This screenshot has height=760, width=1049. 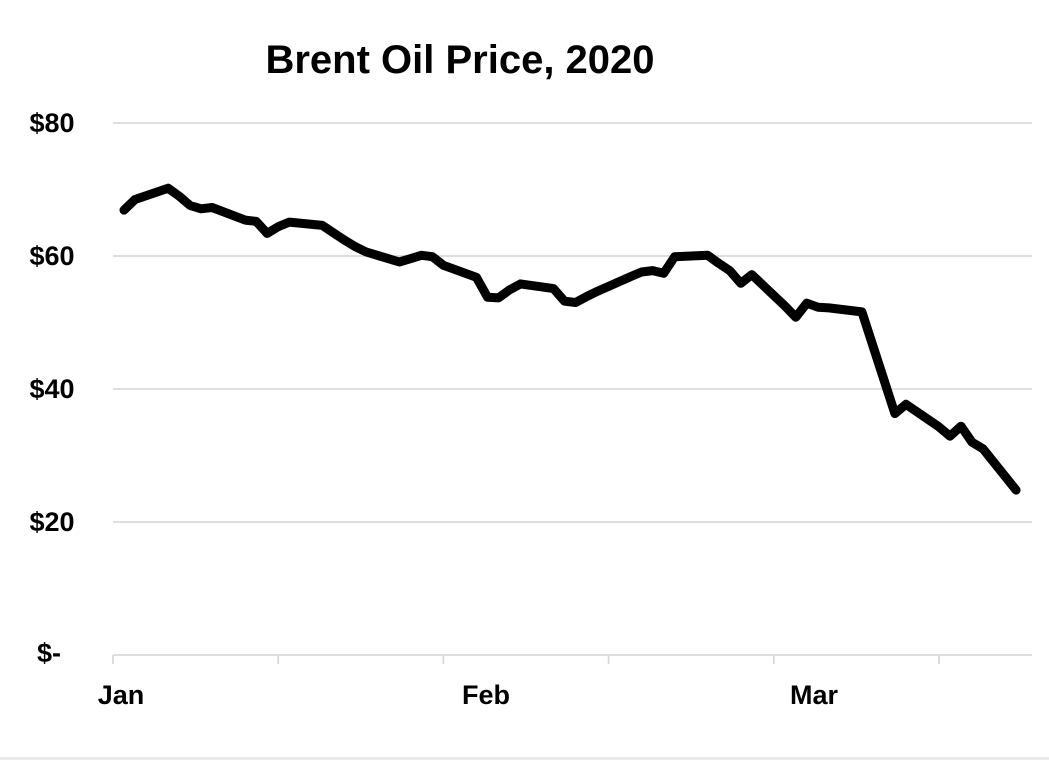 What do you see at coordinates (486, 695) in the screenshot?
I see `x-tick-label-feb: Feb` at bounding box center [486, 695].